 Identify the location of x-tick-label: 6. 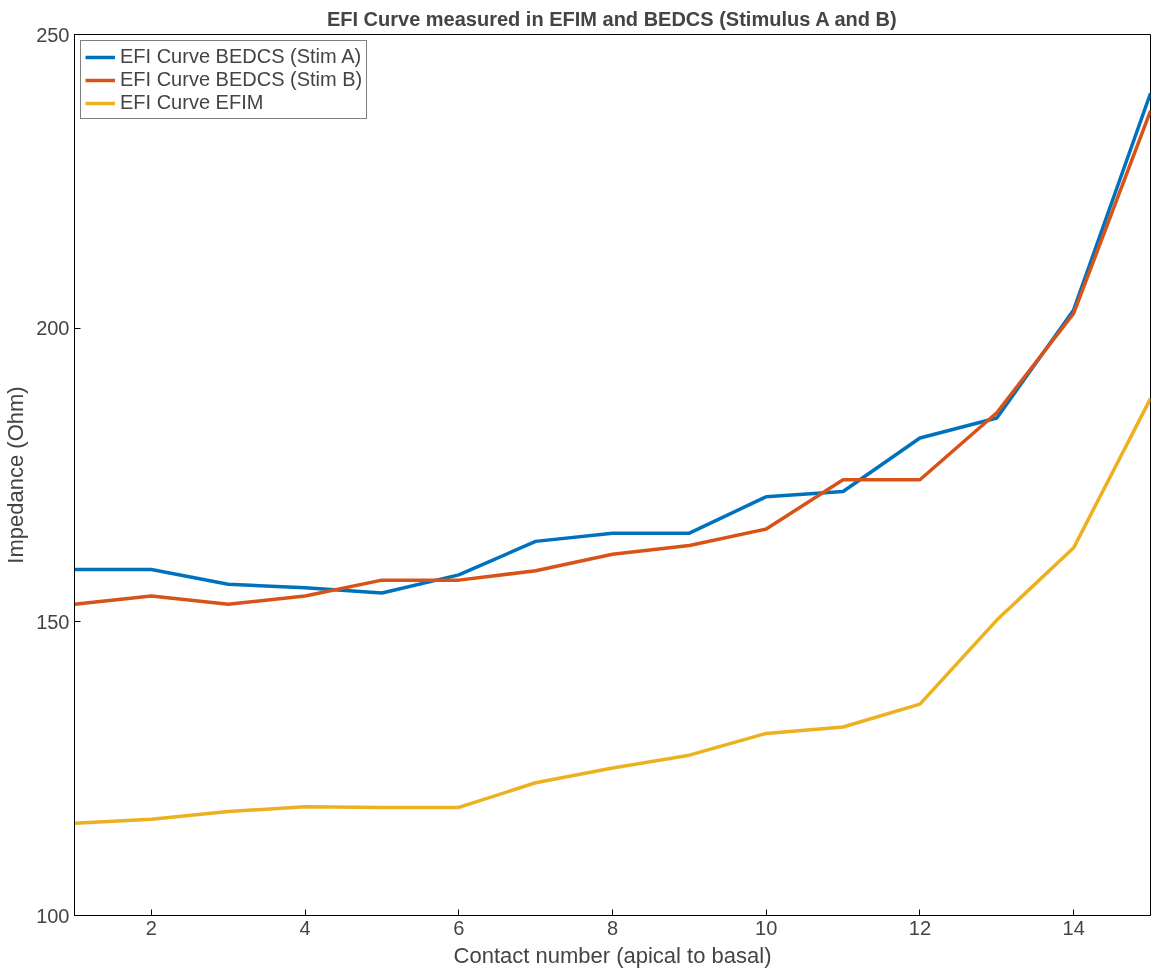
(459, 927).